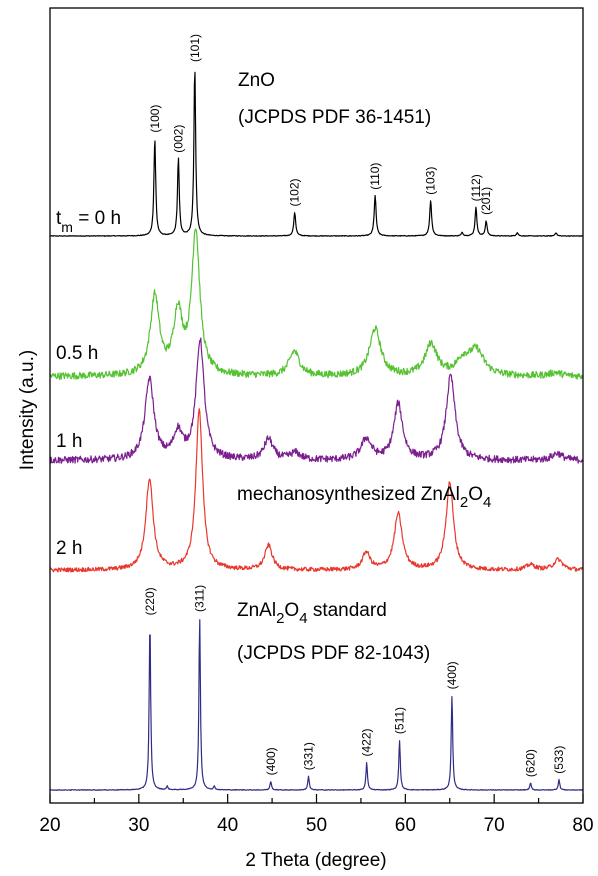  Describe the element at coordinates (367, 742) in the screenshot. I see `peak-label-std-4: (422)` at that location.